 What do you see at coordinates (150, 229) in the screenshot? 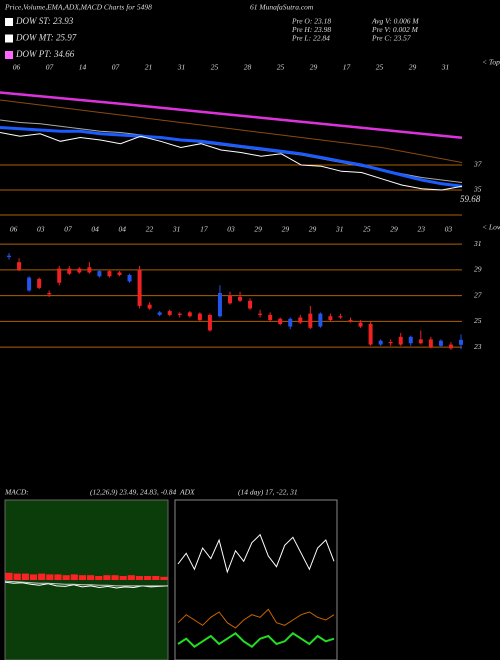
I see `date-label: 22` at bounding box center [150, 229].